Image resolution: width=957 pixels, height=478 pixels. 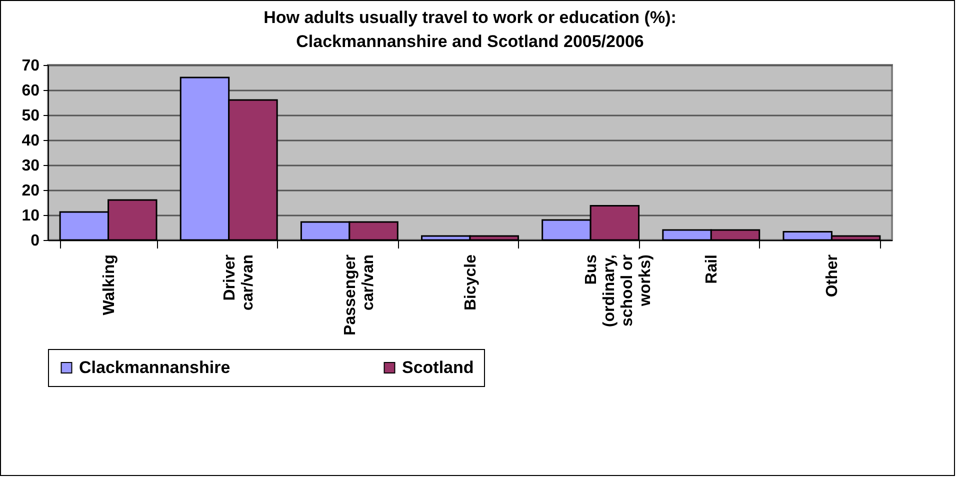 I want to click on x-tick-label: Passenger car/van, so click(x=359, y=295).